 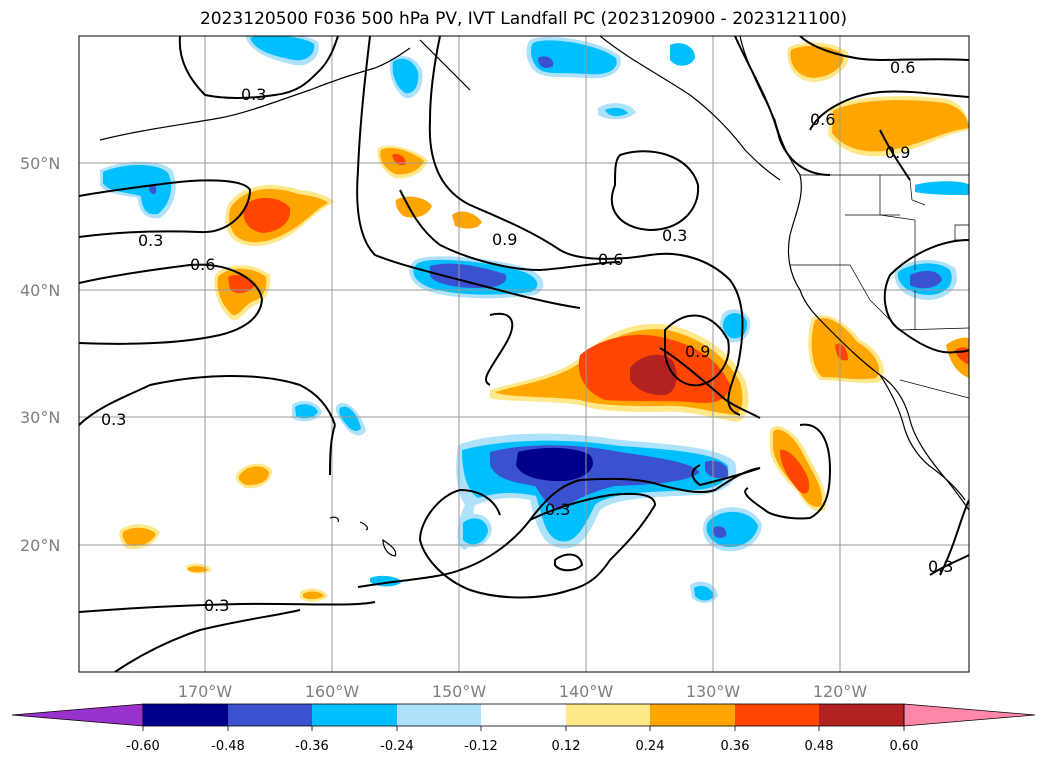 I want to click on lat-label: 40°N, so click(x=40, y=290).